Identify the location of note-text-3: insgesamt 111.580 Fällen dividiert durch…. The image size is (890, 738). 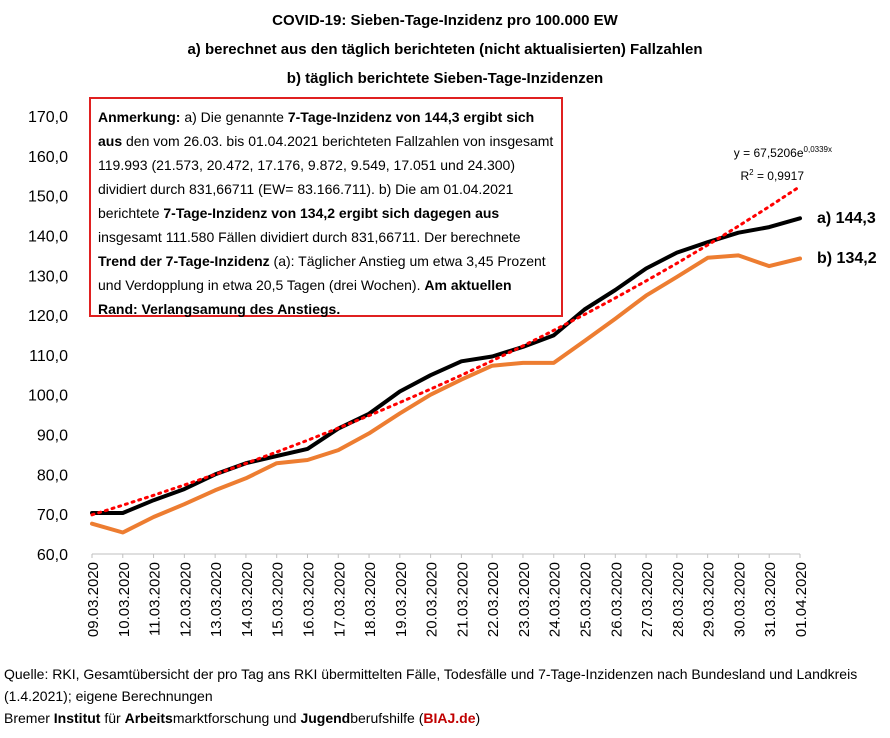
(309, 237).